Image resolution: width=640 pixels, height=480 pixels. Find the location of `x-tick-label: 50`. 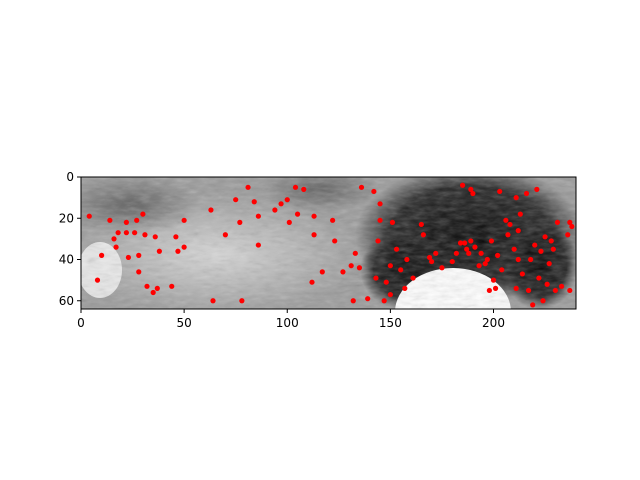

x-tick-label: 50 is located at coordinates (183, 323).